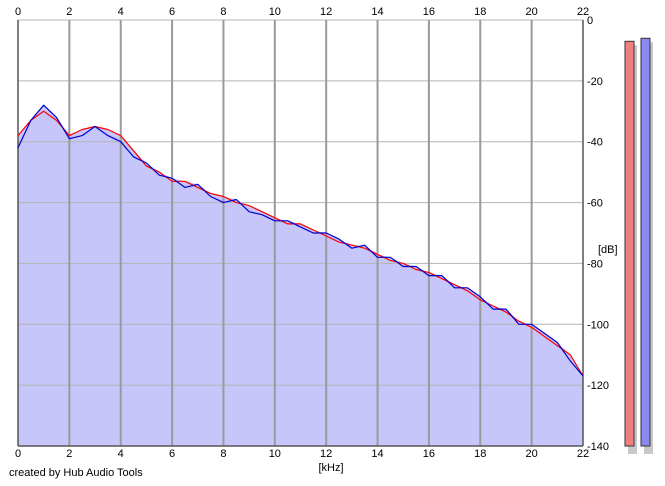 The image size is (665, 486). What do you see at coordinates (275, 12) in the screenshot?
I see `x-tick-label-top: 10` at bounding box center [275, 12].